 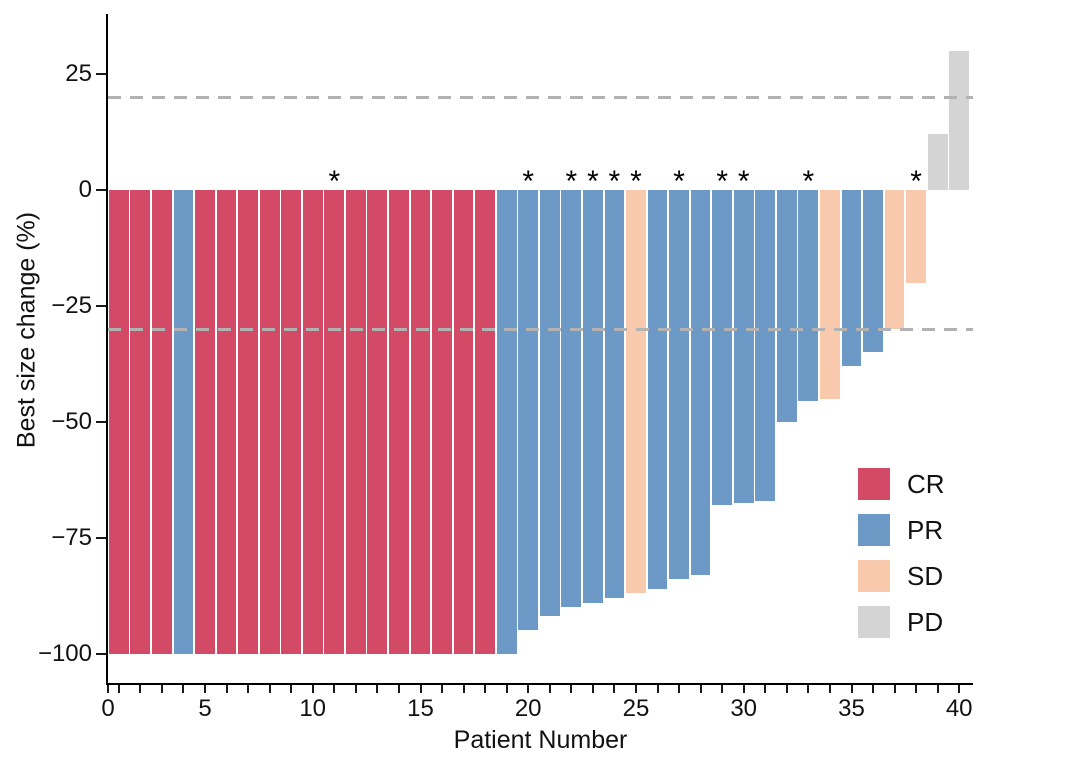 What do you see at coordinates (743, 181) in the screenshot?
I see `significance-star-patient-30: *` at bounding box center [743, 181].